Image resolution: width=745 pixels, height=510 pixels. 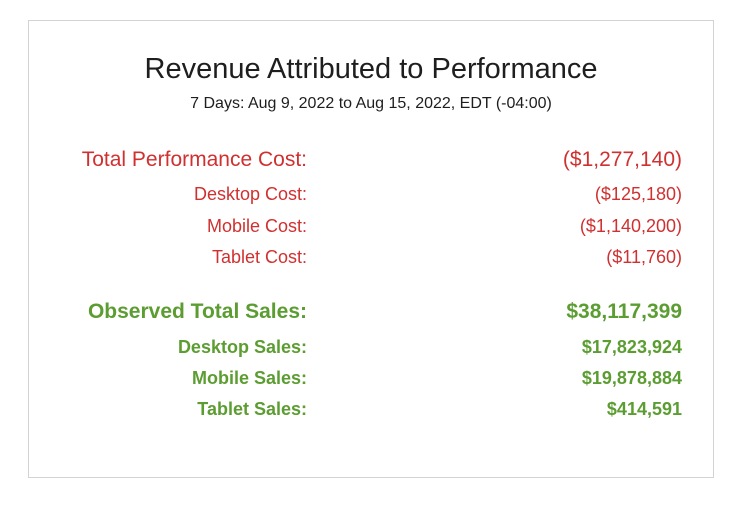 I want to click on tablet-sales-value: $414,591, so click(x=644, y=409).